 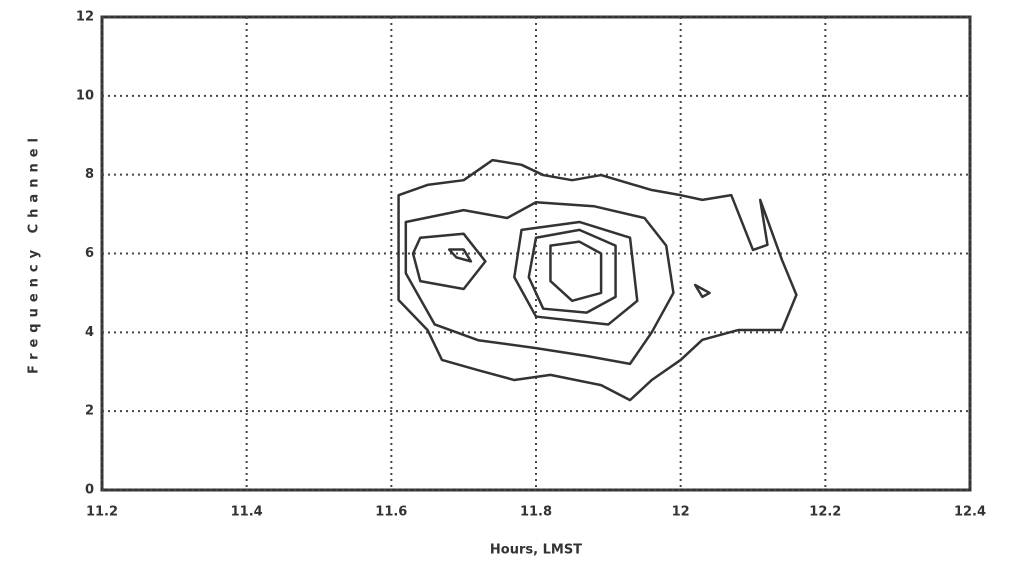 What do you see at coordinates (34, 253) in the screenshot?
I see `y-axis-label: Frequency Channel` at bounding box center [34, 253].